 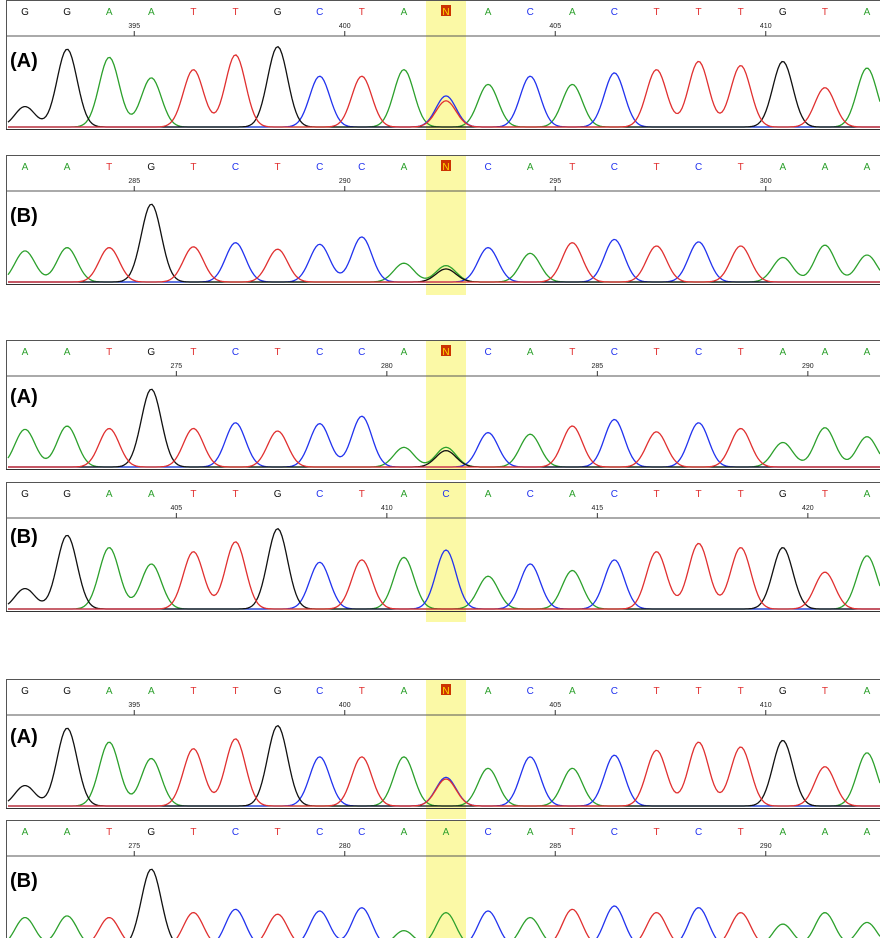 I want to click on ambiguous-base-call, so click(x=446, y=165).